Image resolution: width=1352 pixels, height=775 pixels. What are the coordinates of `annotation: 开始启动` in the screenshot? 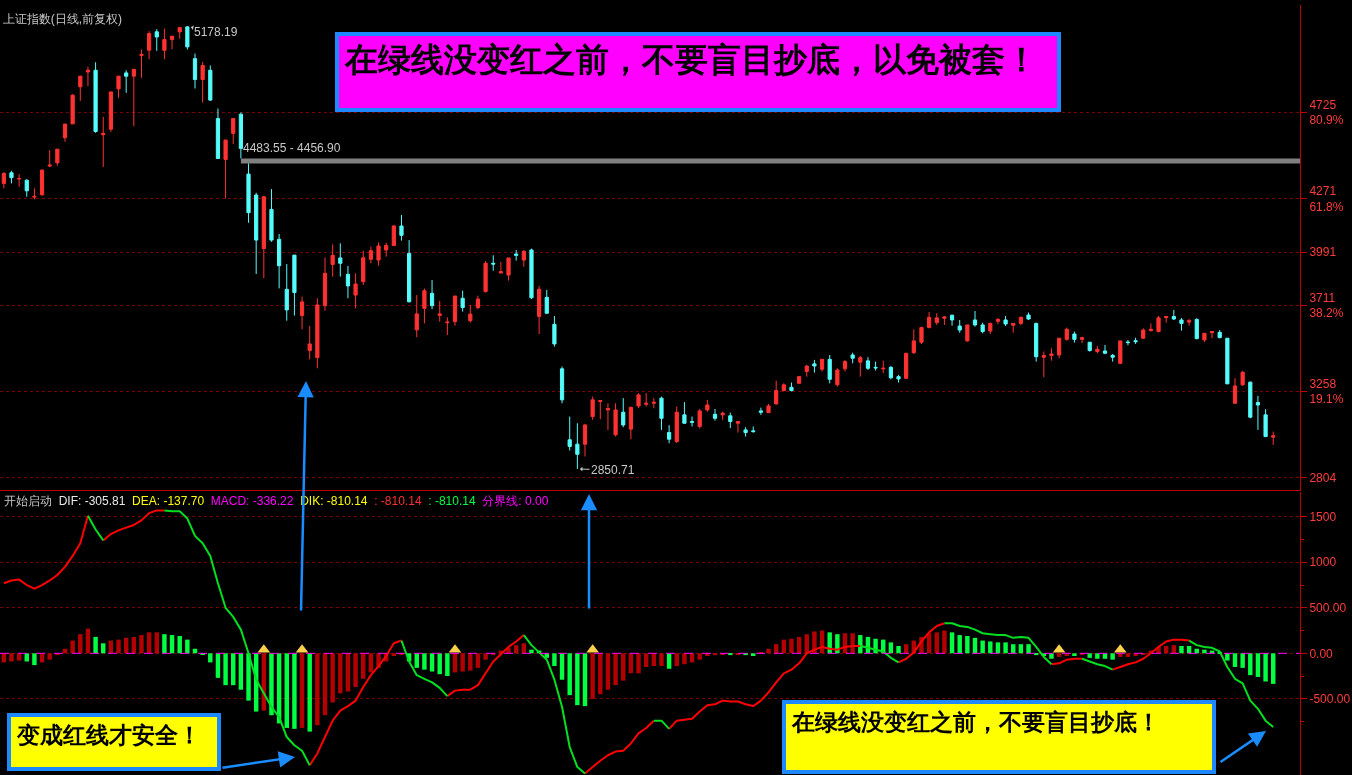 It's located at (28, 501).